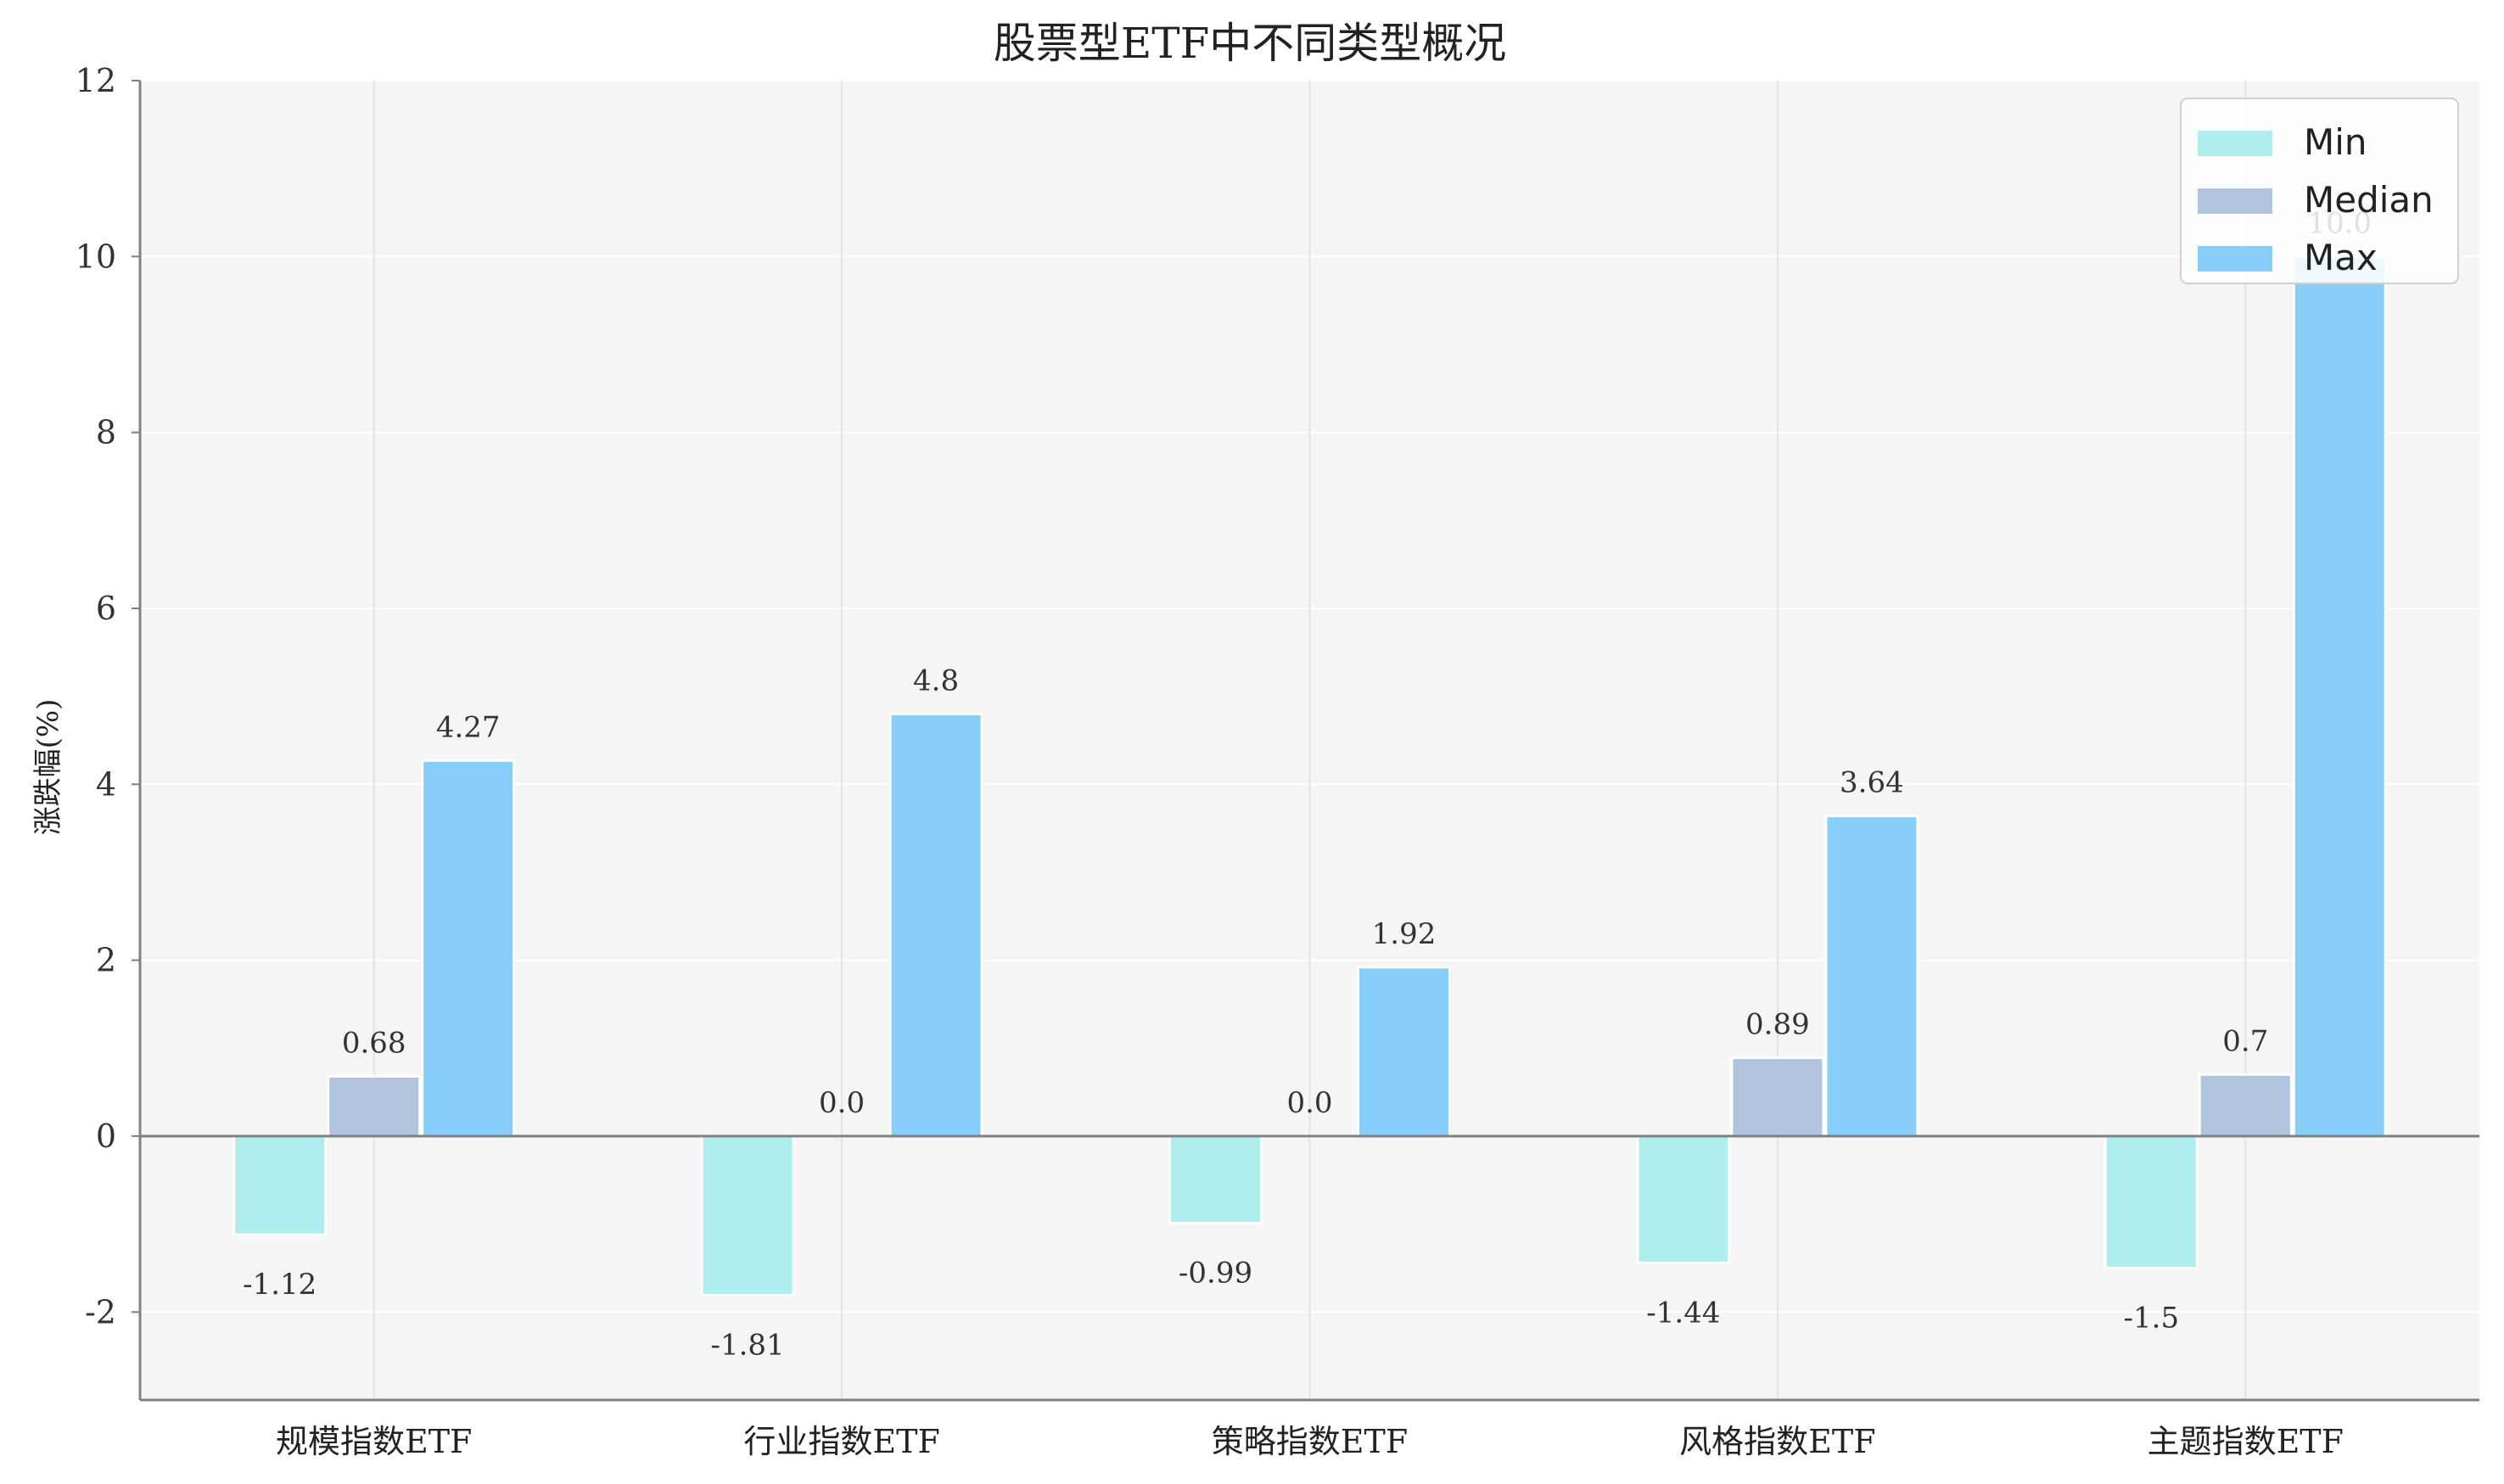 The width and height of the screenshot is (2504, 1484). What do you see at coordinates (2235, 143) in the screenshot?
I see `legend-swatch-min` at bounding box center [2235, 143].